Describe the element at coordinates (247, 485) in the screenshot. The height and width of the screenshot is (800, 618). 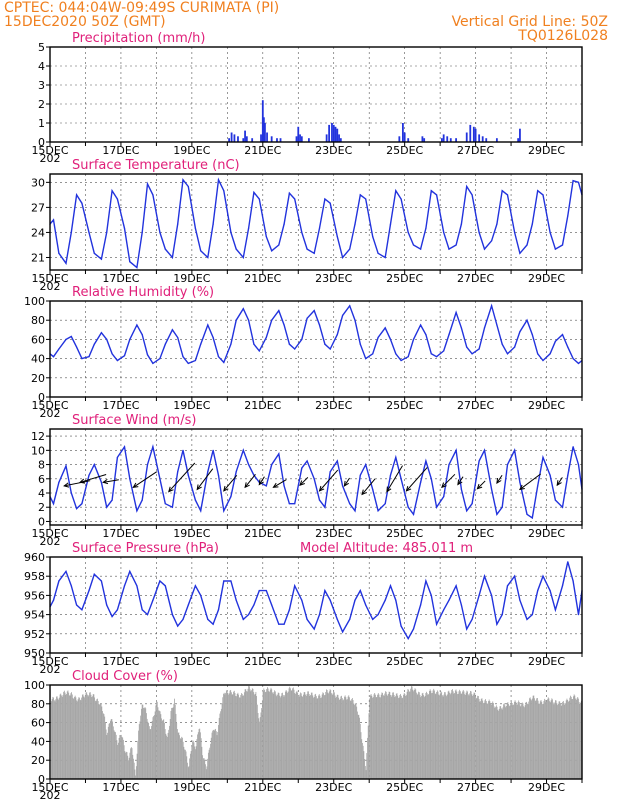
I see `wind-vector-head` at that location.